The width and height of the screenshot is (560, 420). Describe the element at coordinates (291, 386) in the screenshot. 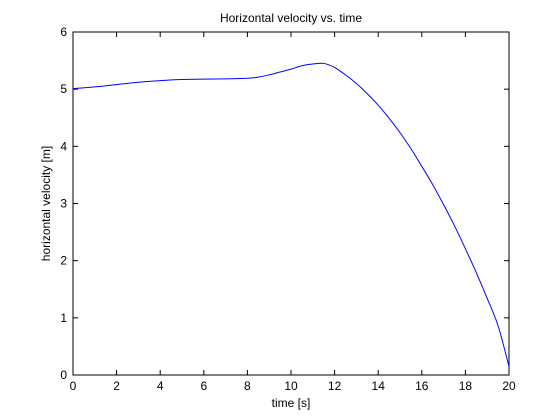

I see `x-tick-label-5: 10` at that location.